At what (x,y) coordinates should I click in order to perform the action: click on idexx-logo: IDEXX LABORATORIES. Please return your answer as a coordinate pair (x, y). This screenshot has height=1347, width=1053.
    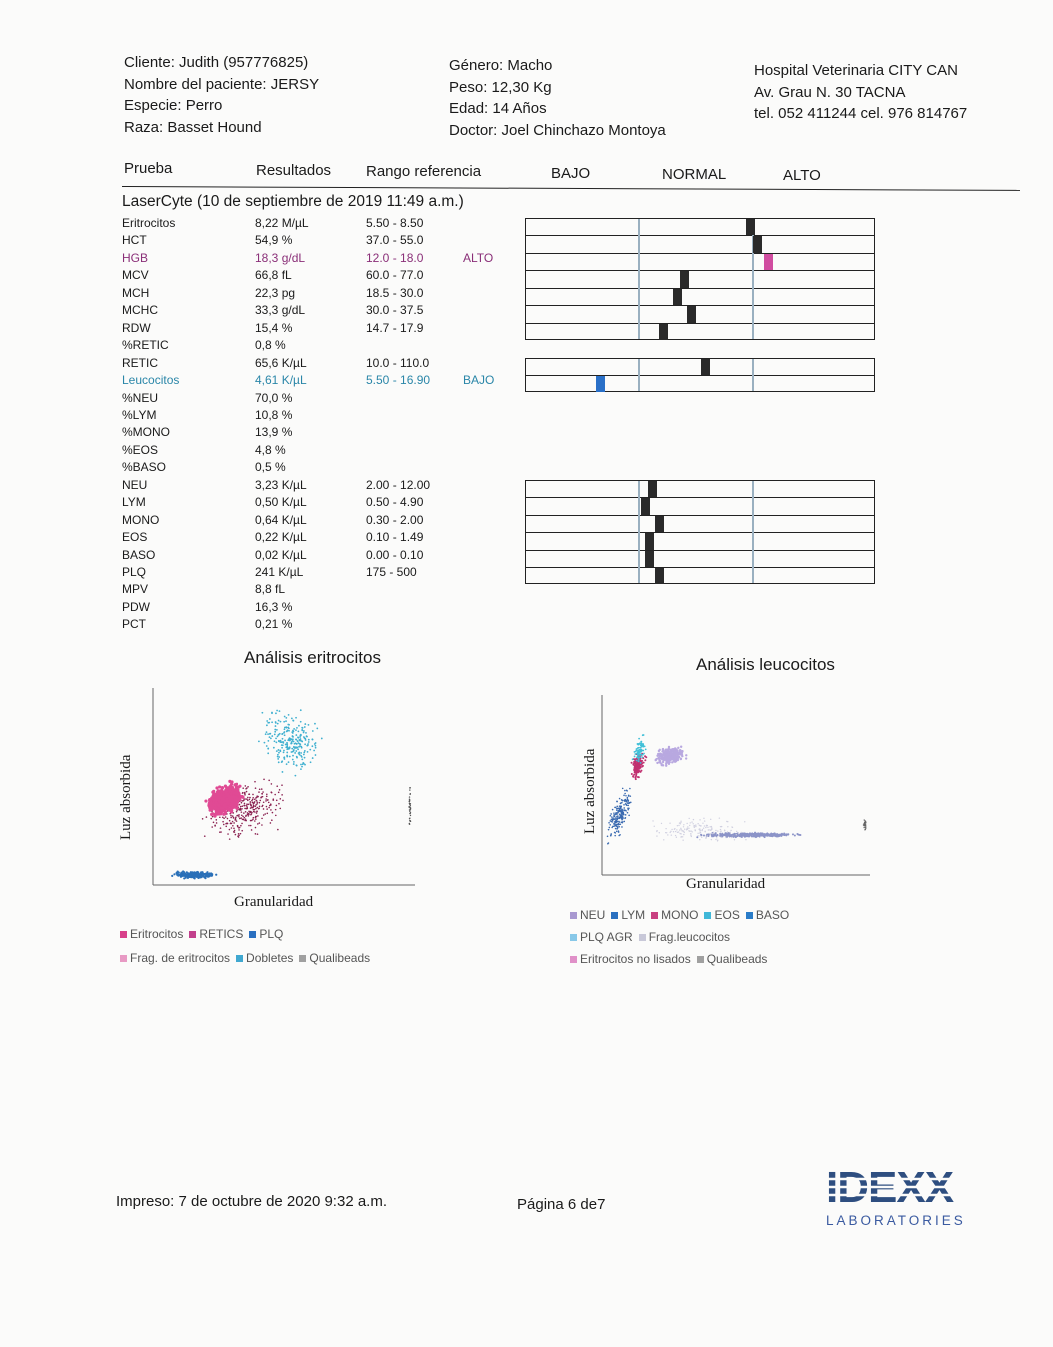
    Looking at the image, I should click on (920, 1195).